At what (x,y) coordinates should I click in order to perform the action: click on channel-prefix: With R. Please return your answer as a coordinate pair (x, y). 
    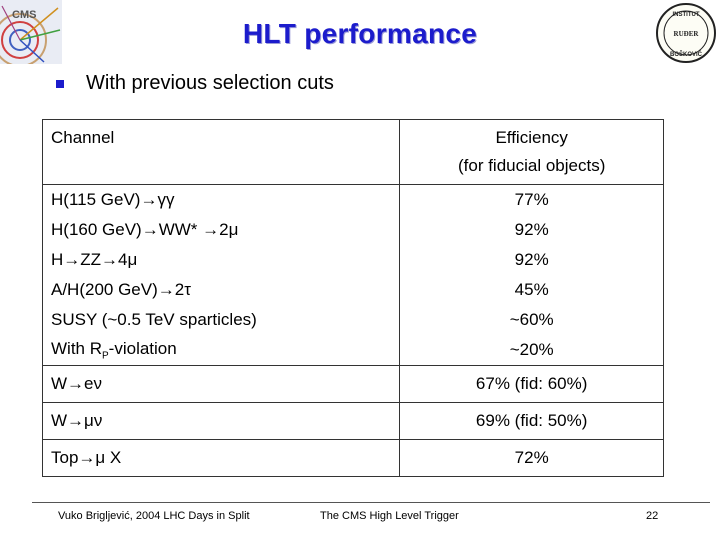
    Looking at the image, I should click on (76, 348).